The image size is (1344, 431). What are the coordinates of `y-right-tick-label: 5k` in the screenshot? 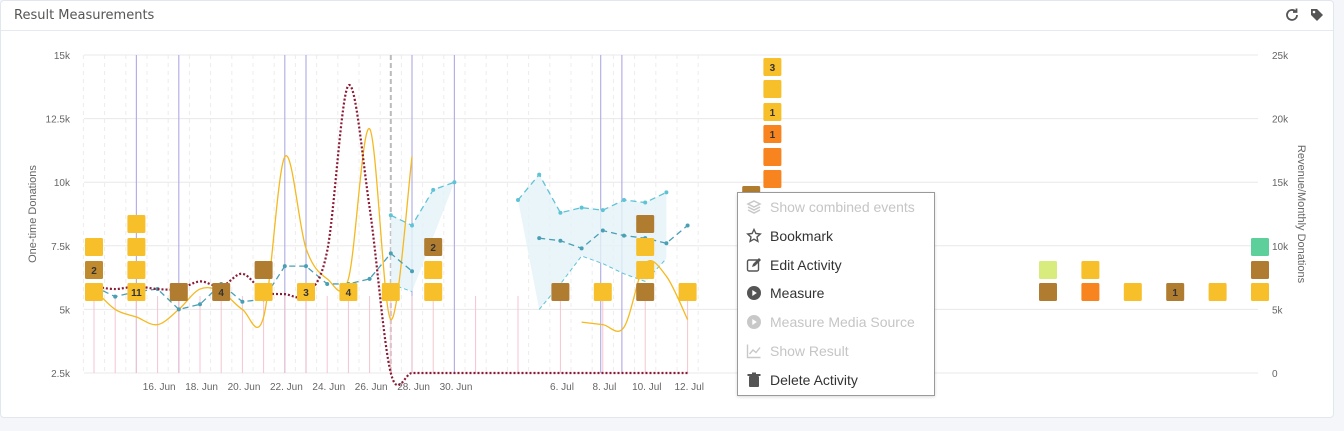 It's located at (1278, 310).